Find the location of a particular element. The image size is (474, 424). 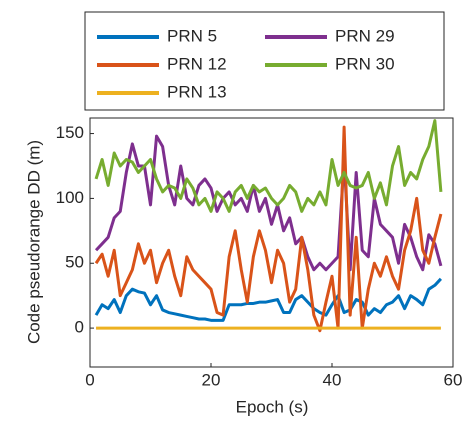

y-tick-label: 50 is located at coordinates (74, 262).